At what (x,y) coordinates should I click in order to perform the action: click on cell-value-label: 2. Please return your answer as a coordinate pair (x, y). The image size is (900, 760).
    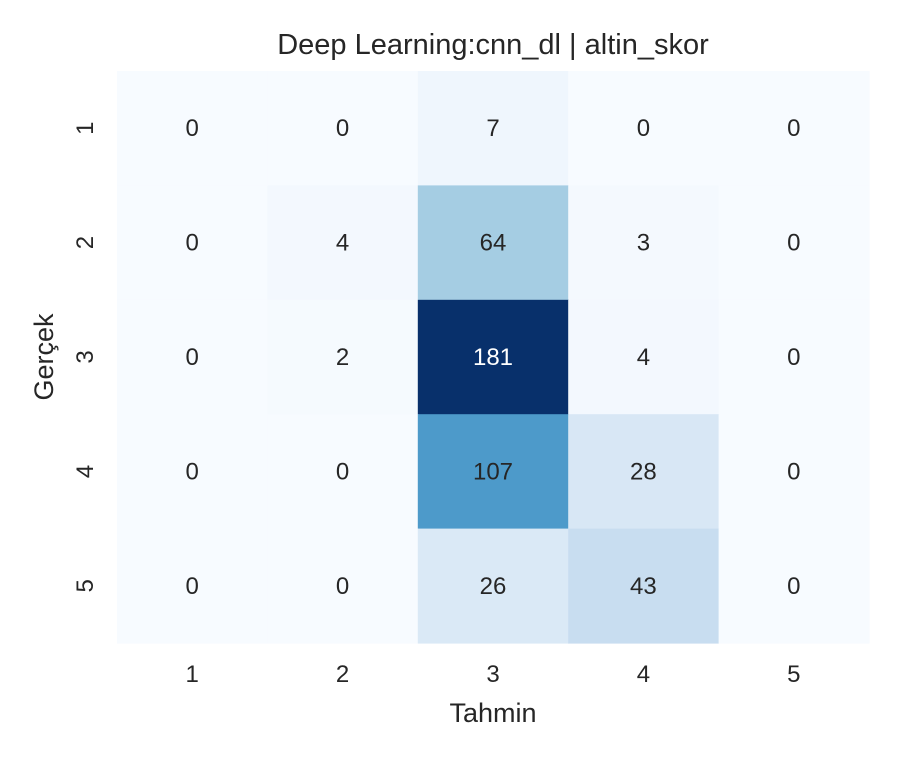
    Looking at the image, I should click on (342, 357).